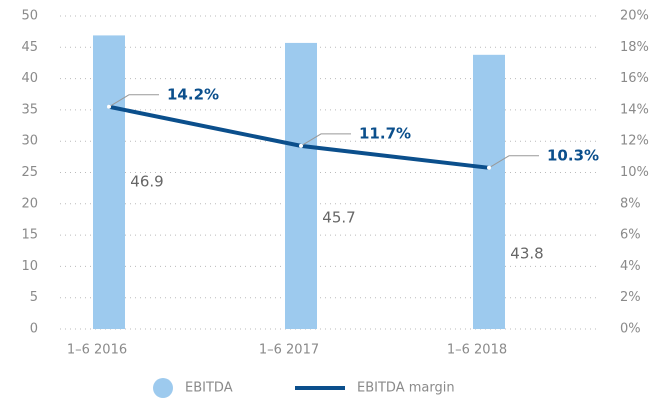 This screenshot has width=666, height=401. What do you see at coordinates (634, 16) in the screenshot?
I see `y2-tick-label: 20%` at bounding box center [634, 16].